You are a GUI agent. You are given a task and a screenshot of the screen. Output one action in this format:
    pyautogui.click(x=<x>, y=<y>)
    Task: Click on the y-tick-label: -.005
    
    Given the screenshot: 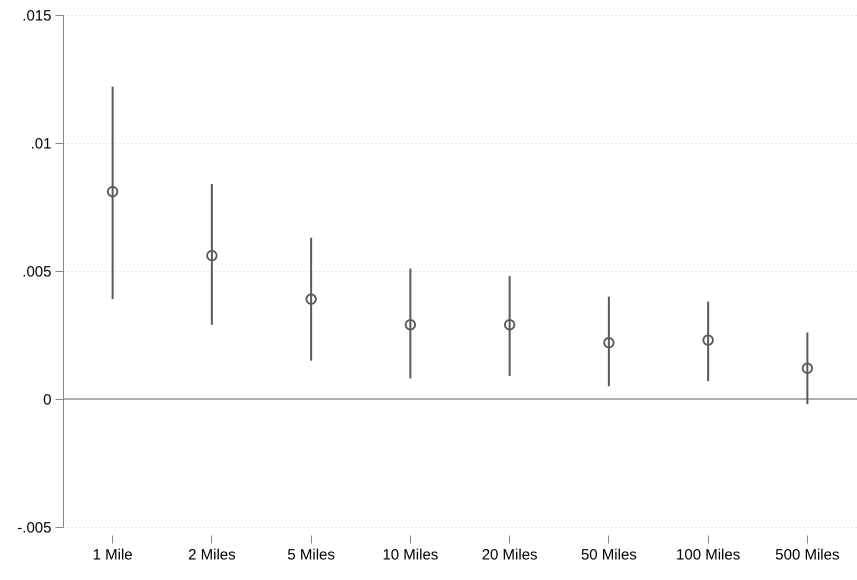 What is the action you would take?
    pyautogui.click(x=34, y=528)
    